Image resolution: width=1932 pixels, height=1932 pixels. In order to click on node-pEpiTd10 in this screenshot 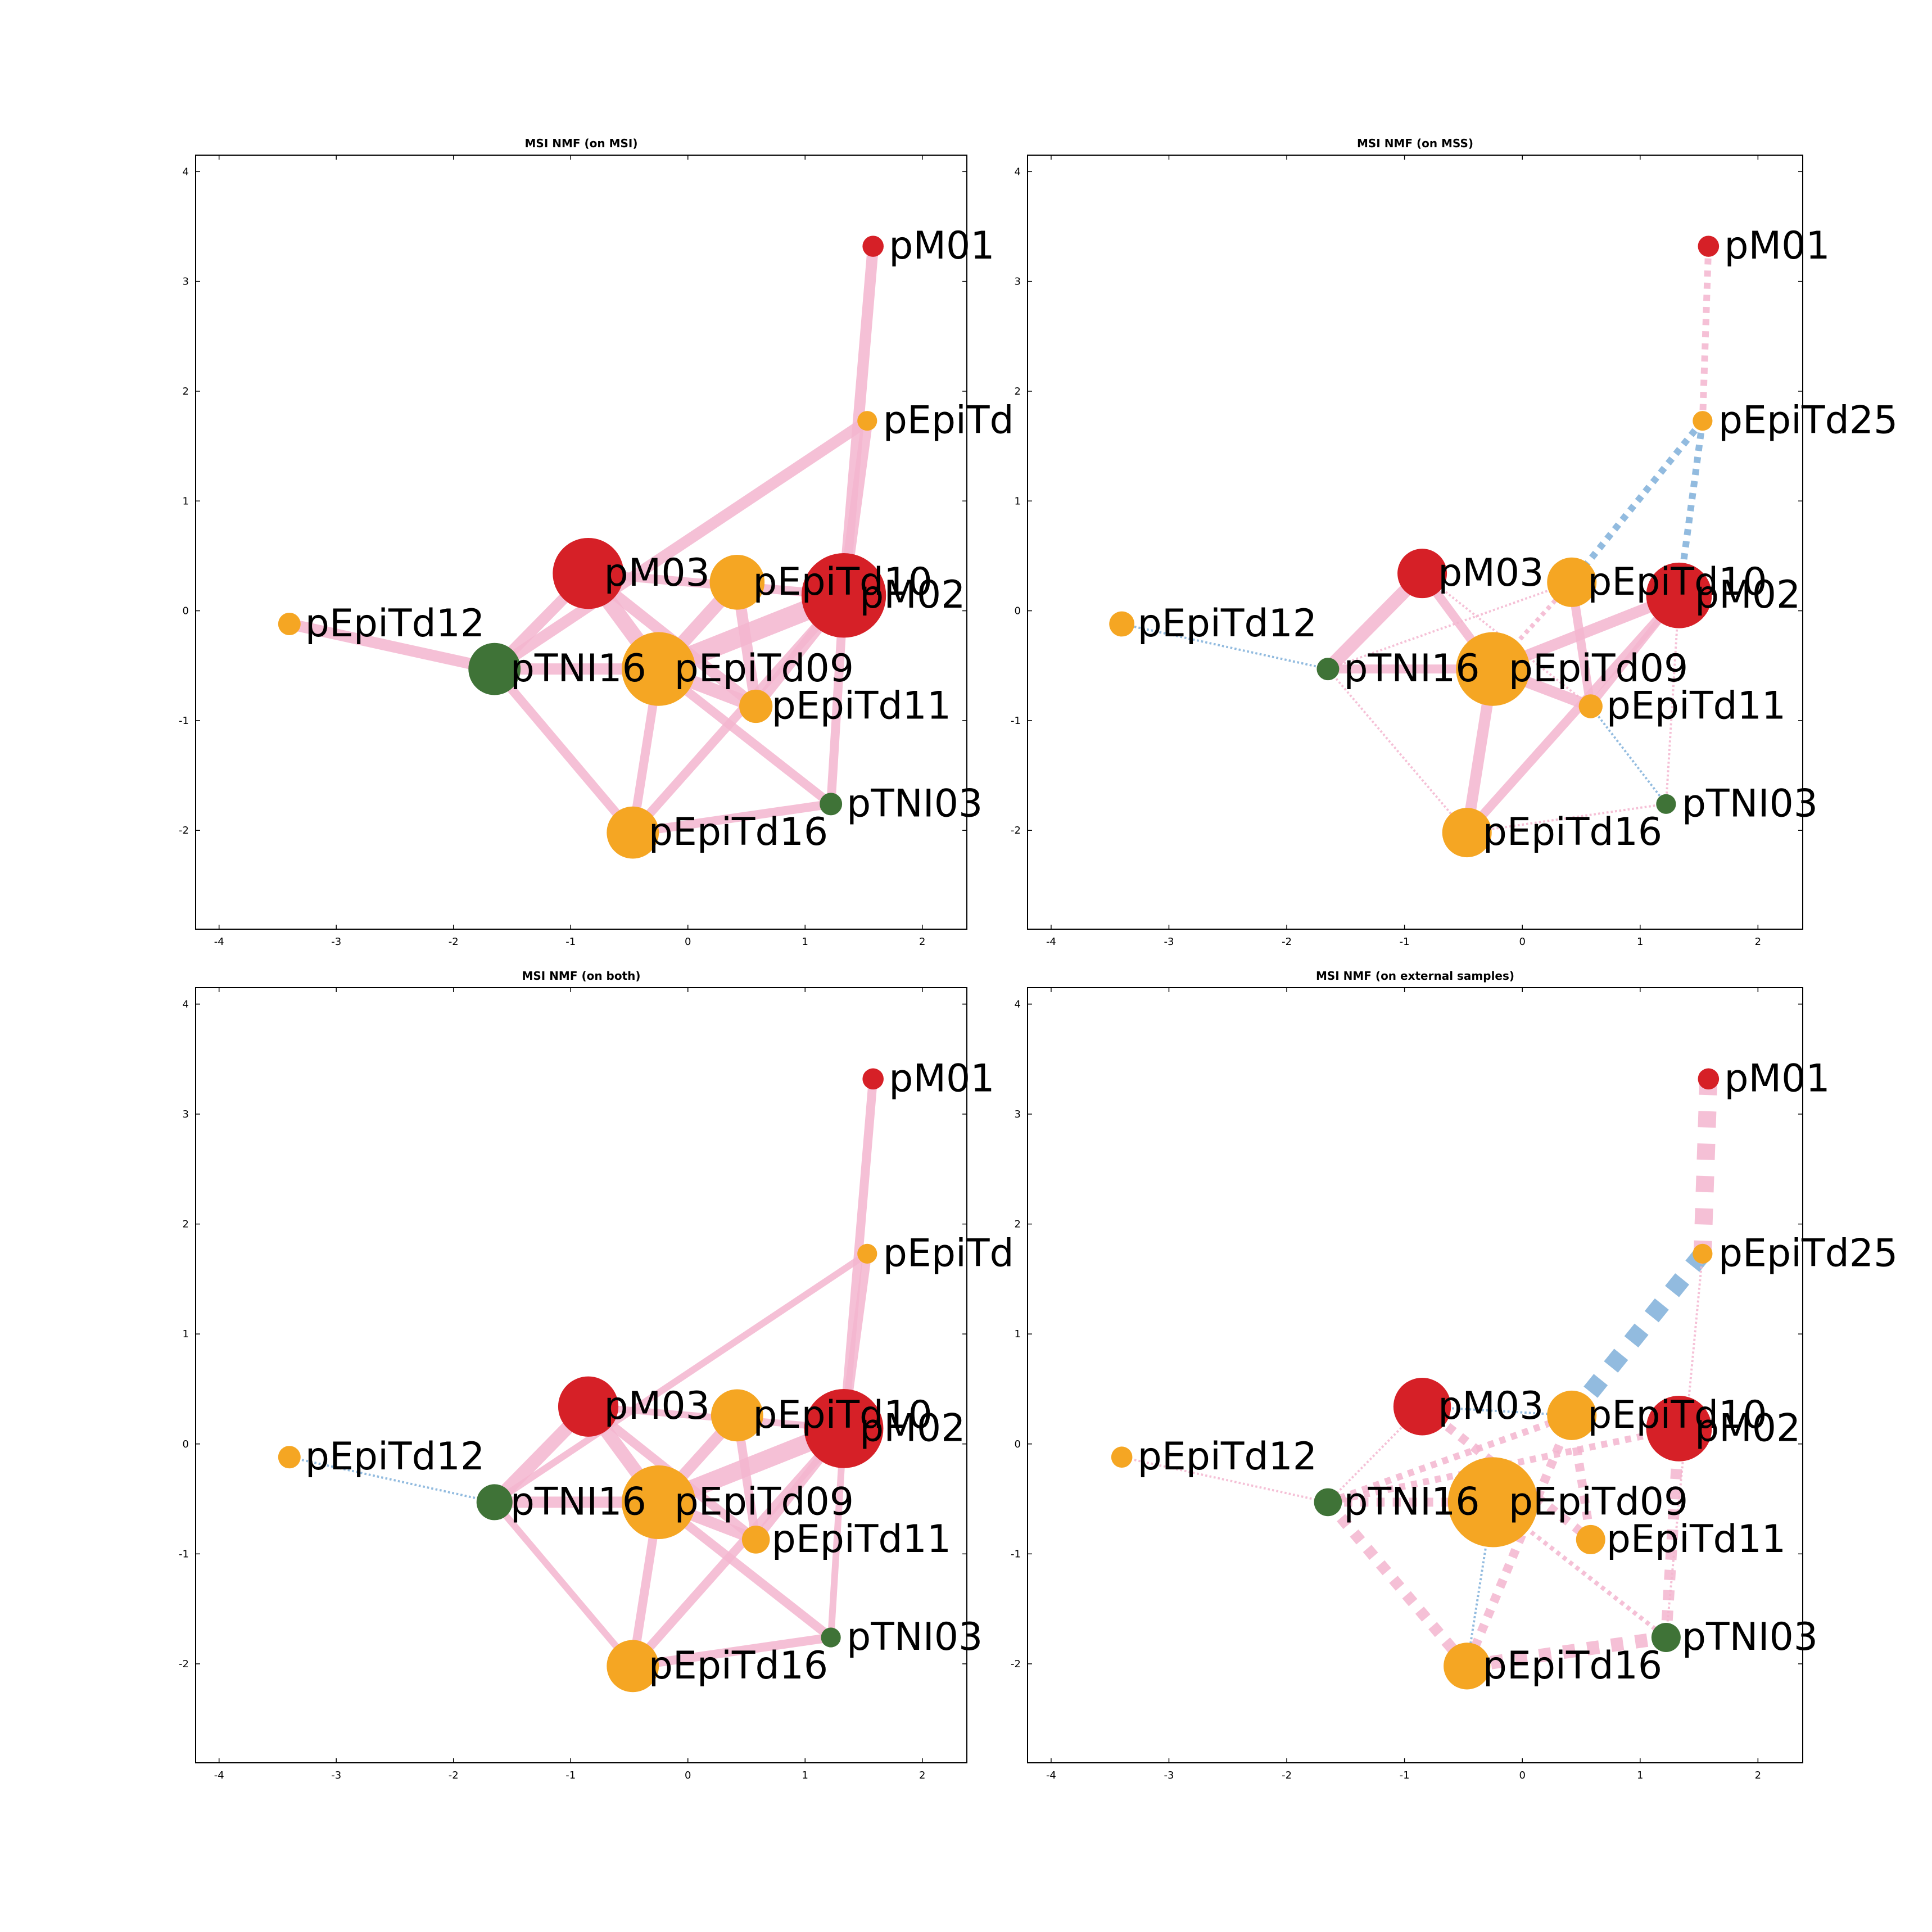, I will do `click(1572, 1415)`.